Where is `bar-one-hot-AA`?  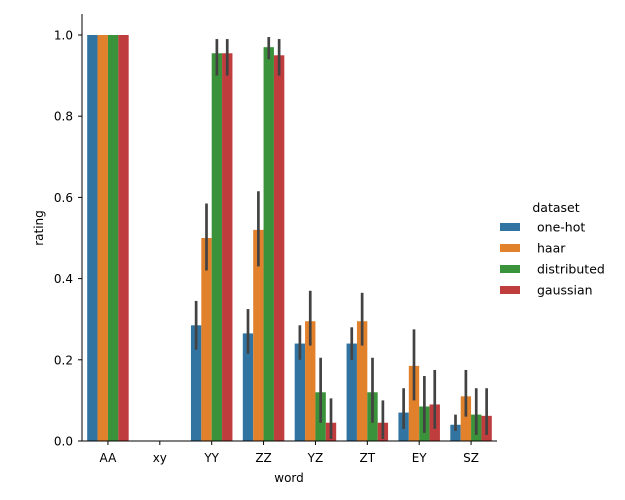
bar-one-hot-AA is located at coordinates (92, 238).